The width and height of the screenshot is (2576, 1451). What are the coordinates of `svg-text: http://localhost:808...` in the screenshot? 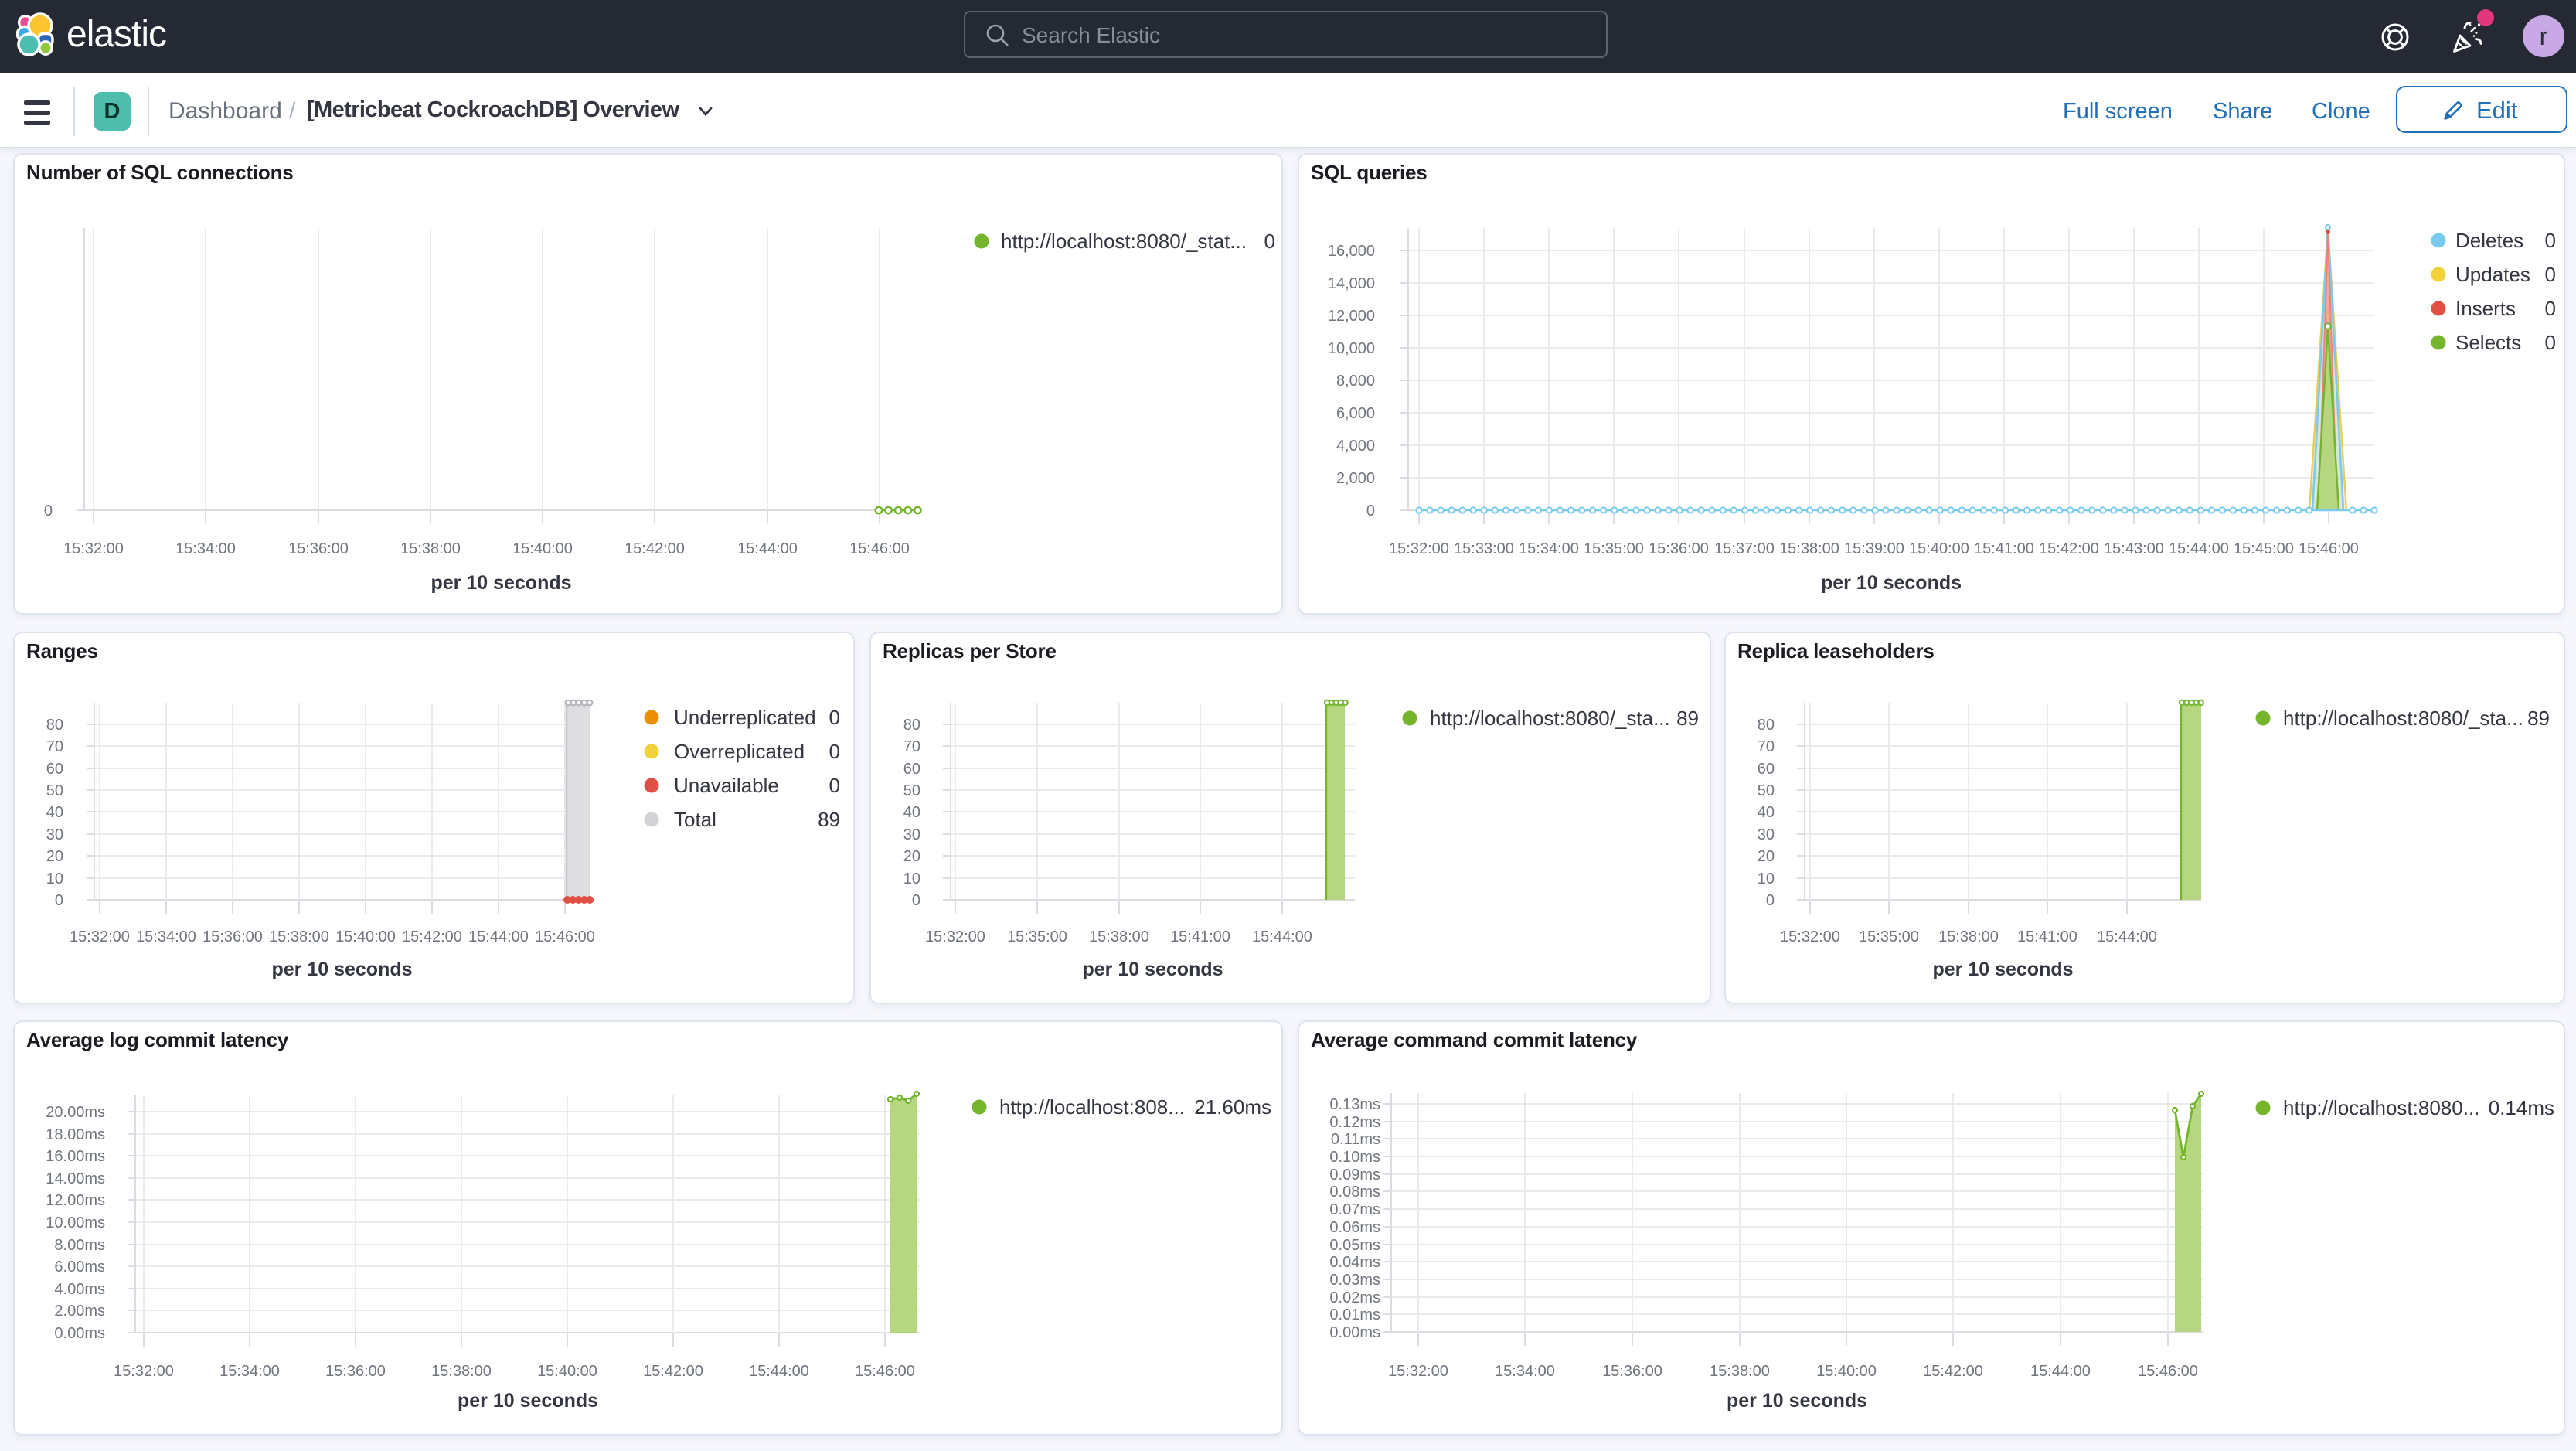 It's located at (1092, 1107).